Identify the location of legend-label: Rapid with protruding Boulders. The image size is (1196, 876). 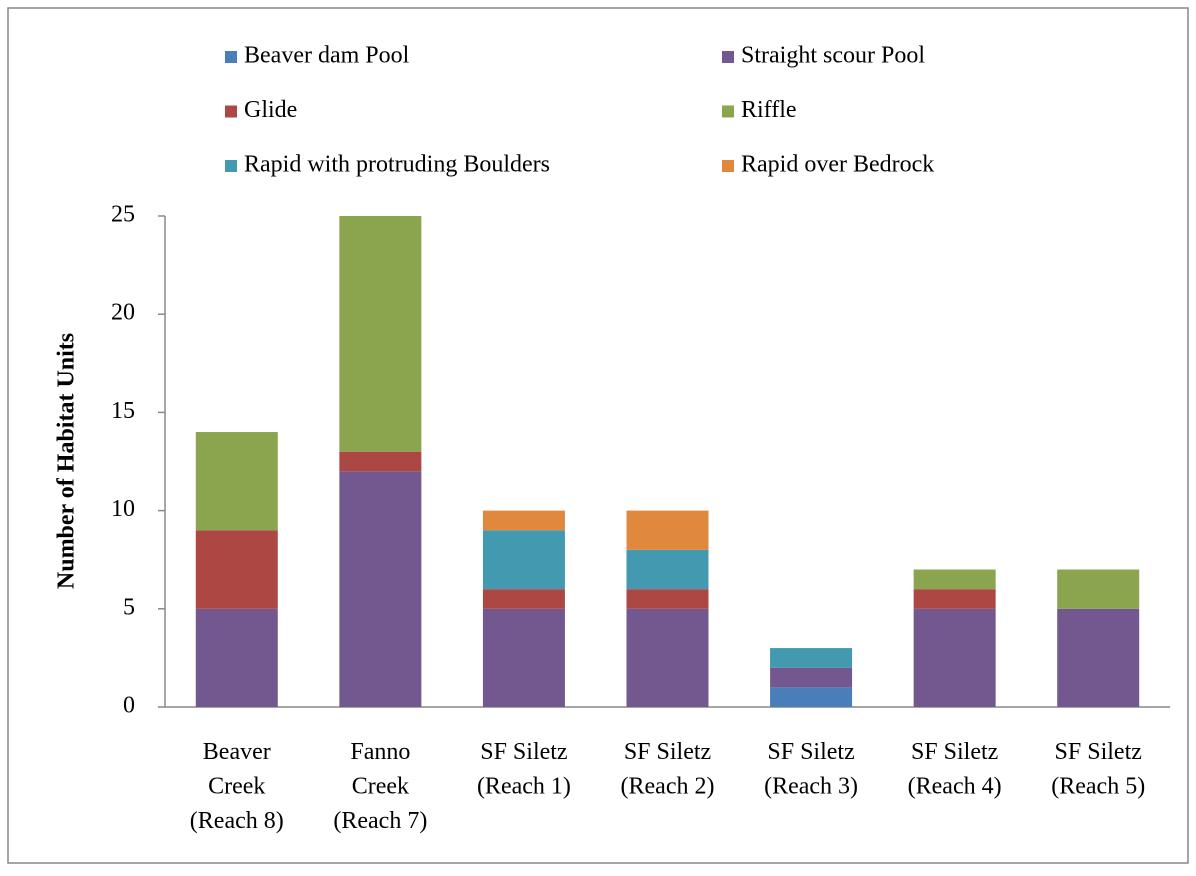
(397, 165).